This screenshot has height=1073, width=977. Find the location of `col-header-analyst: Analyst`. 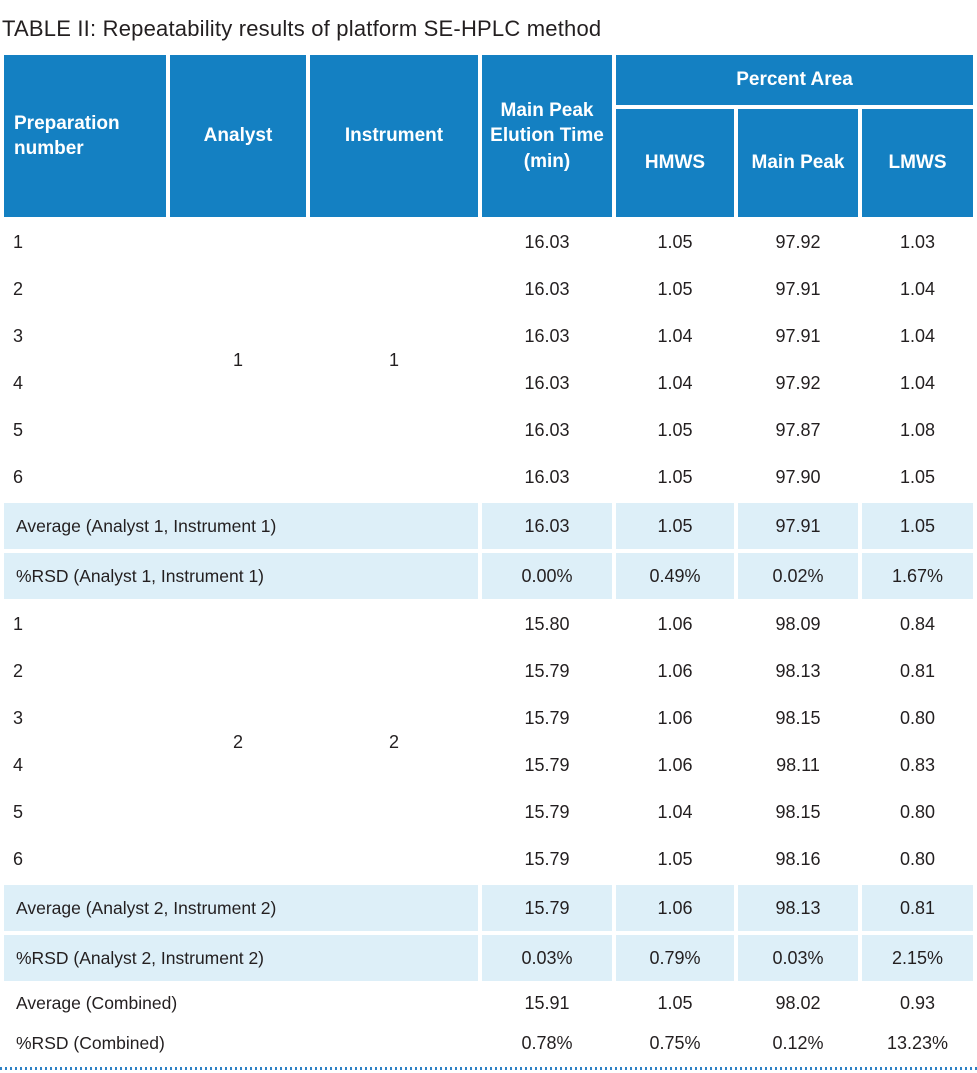

col-header-analyst: Analyst is located at coordinates (238, 136).